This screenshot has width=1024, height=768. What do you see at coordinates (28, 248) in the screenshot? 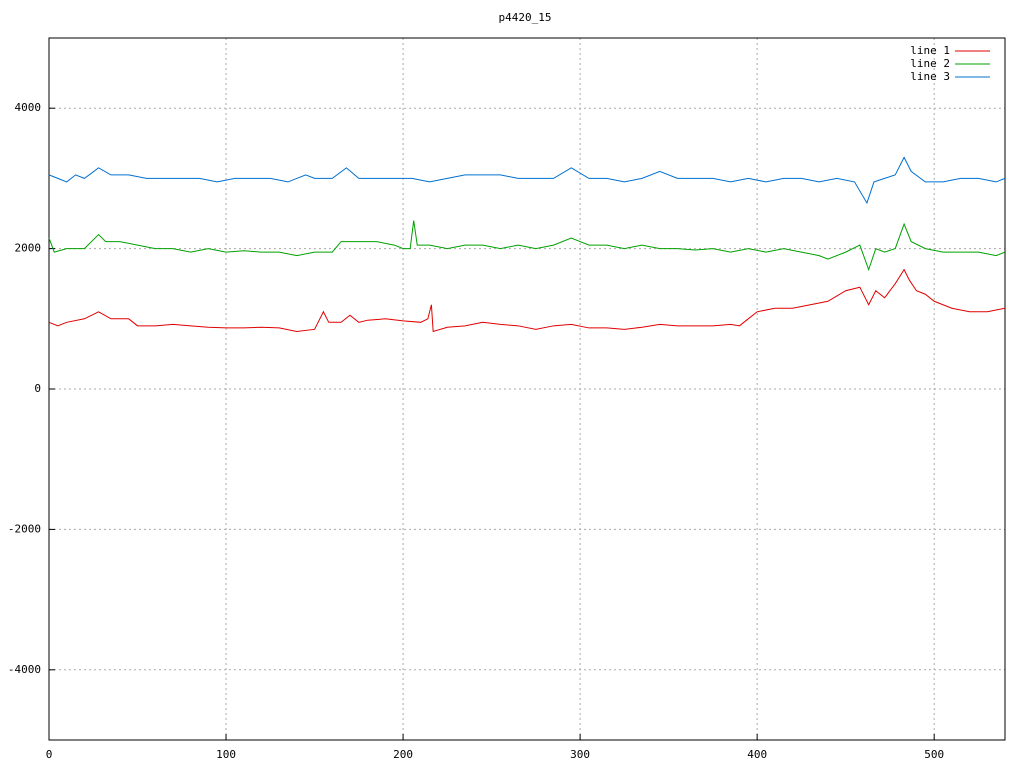
I see `y-tick-label: 2000` at bounding box center [28, 248].